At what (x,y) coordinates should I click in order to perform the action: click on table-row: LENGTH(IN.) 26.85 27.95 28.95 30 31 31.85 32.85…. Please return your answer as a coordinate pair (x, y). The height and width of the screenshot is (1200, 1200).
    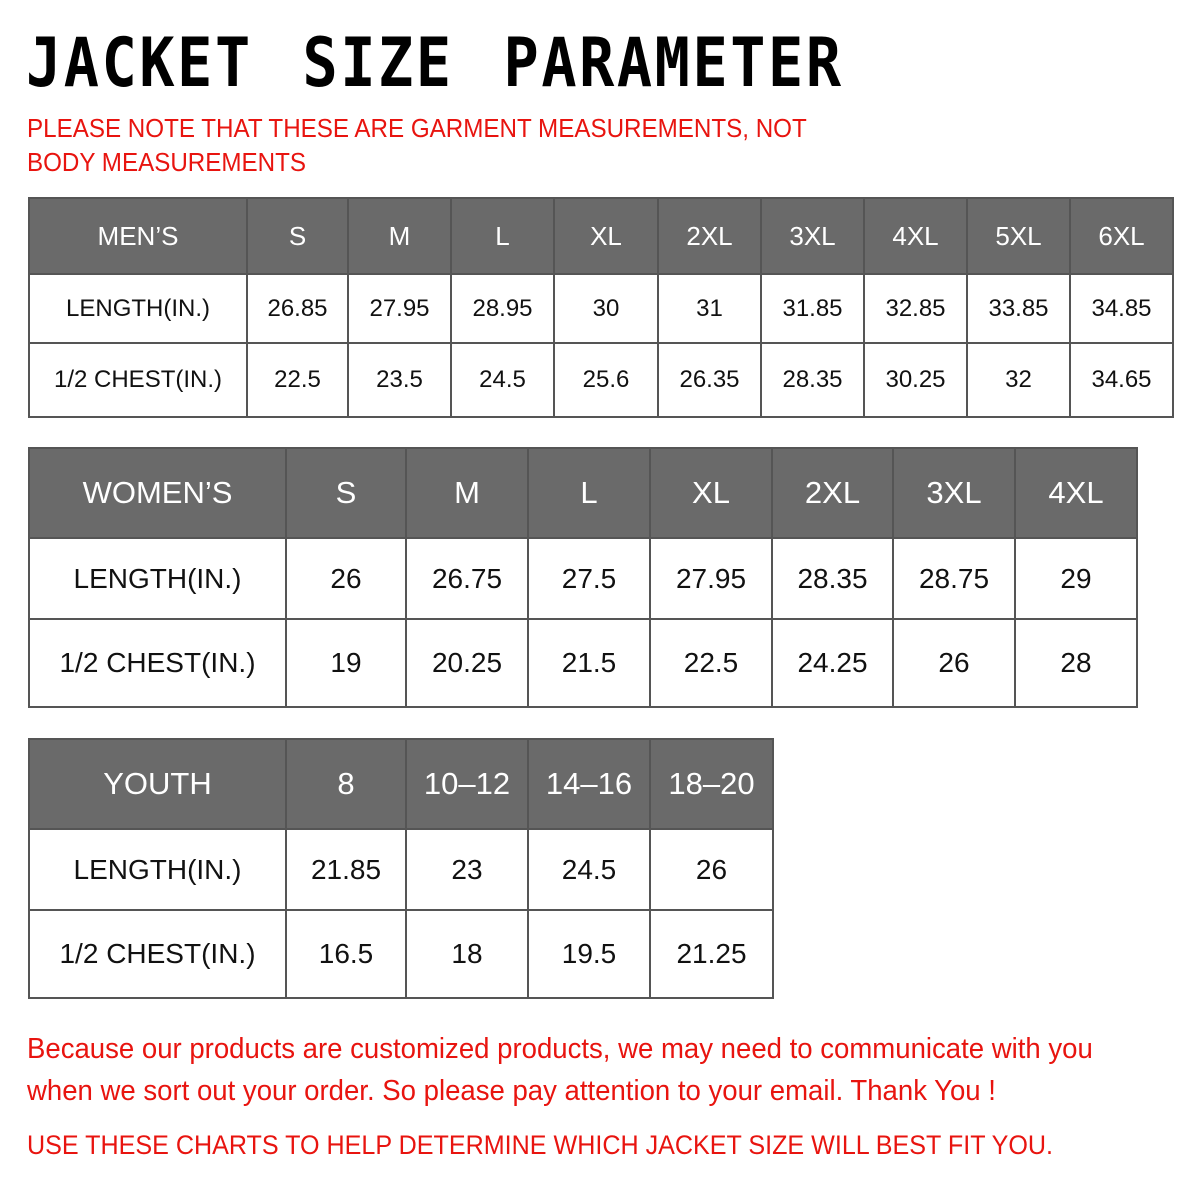
    Looking at the image, I should click on (601, 308).